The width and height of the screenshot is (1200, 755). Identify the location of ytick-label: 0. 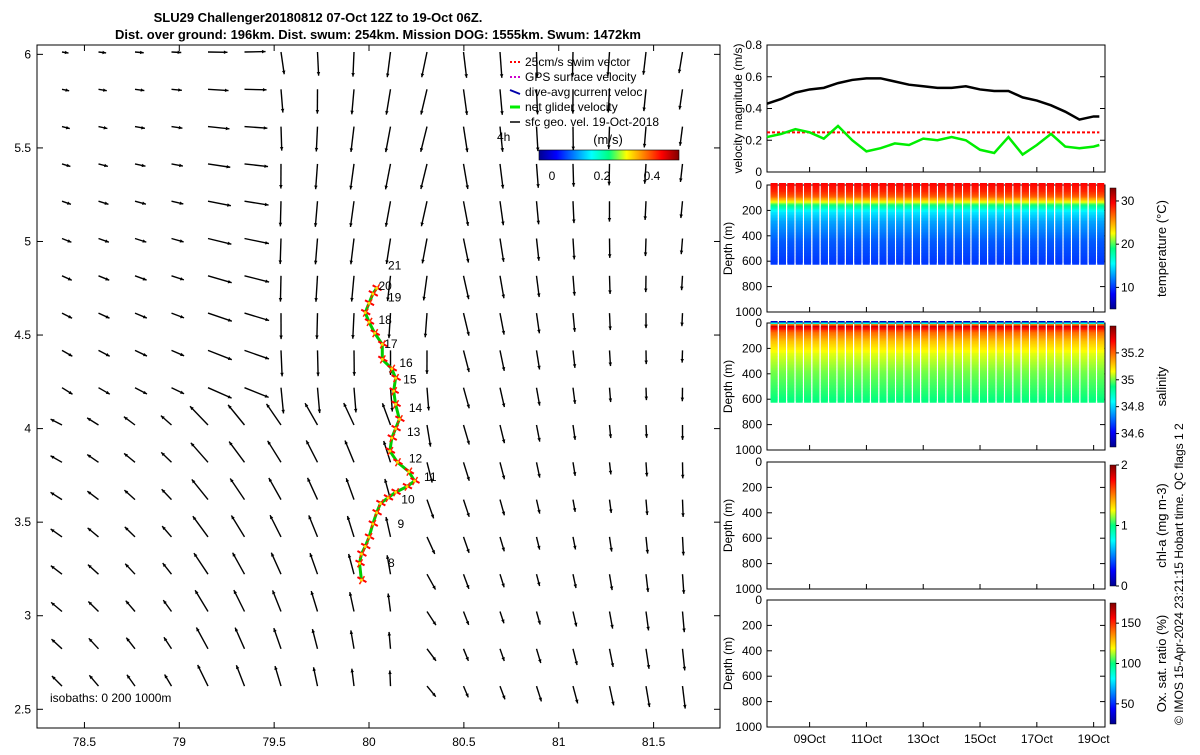
(758, 185).